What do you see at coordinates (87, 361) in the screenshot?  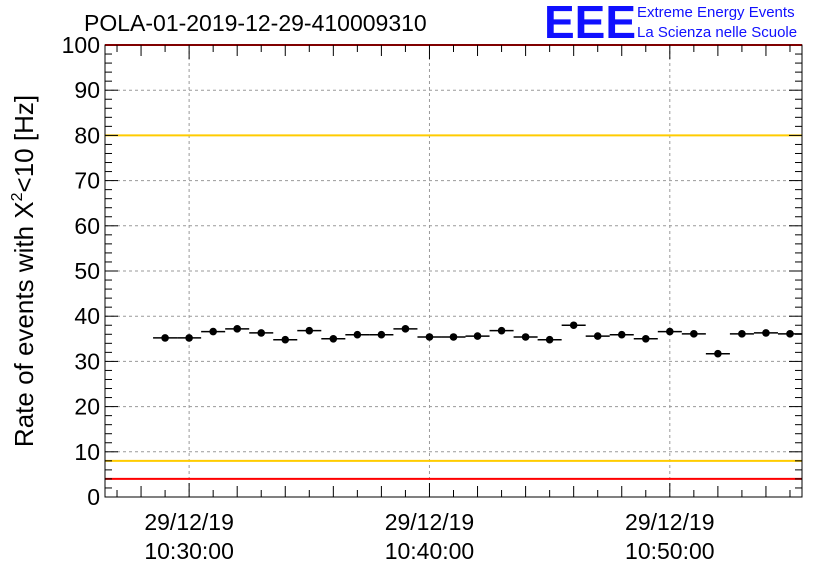 I see `y-tick-label: 30` at bounding box center [87, 361].